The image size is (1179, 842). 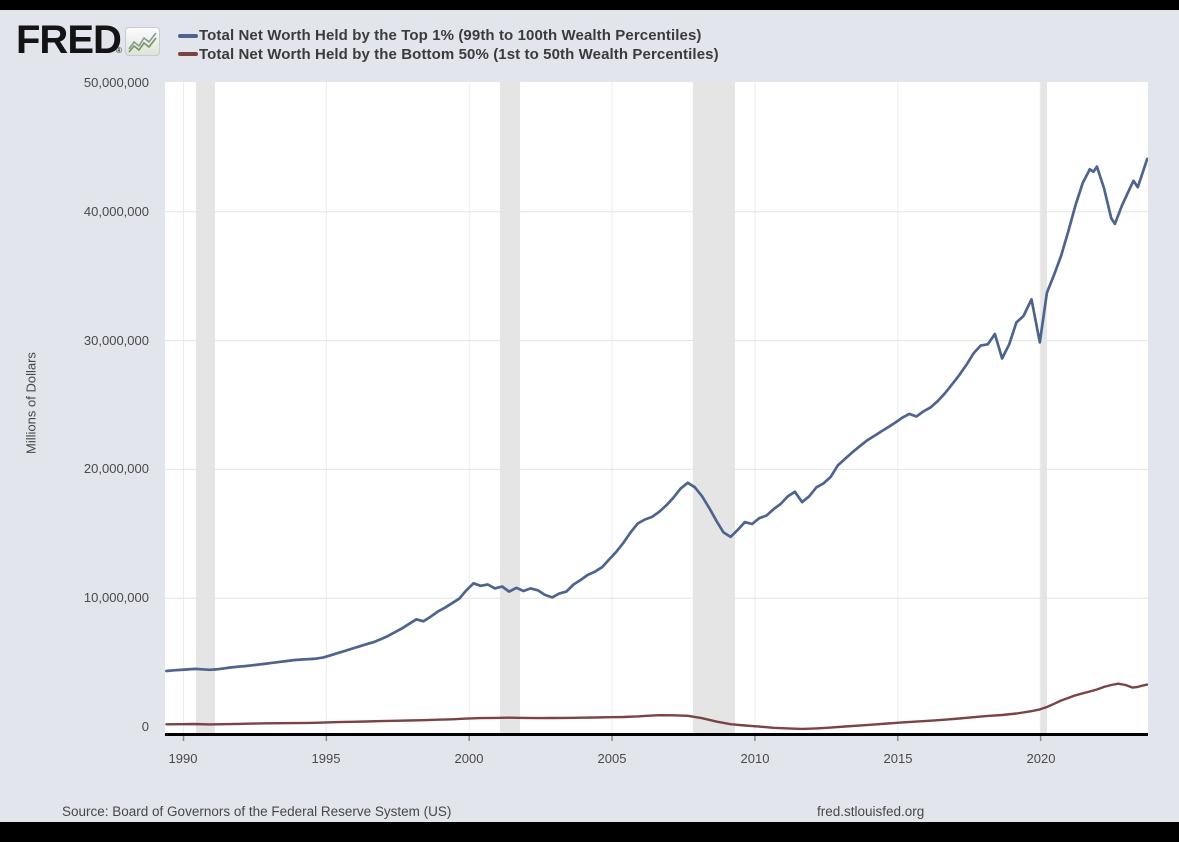 What do you see at coordinates (589, 832) in the screenshot?
I see `bottom-black-bar` at bounding box center [589, 832].